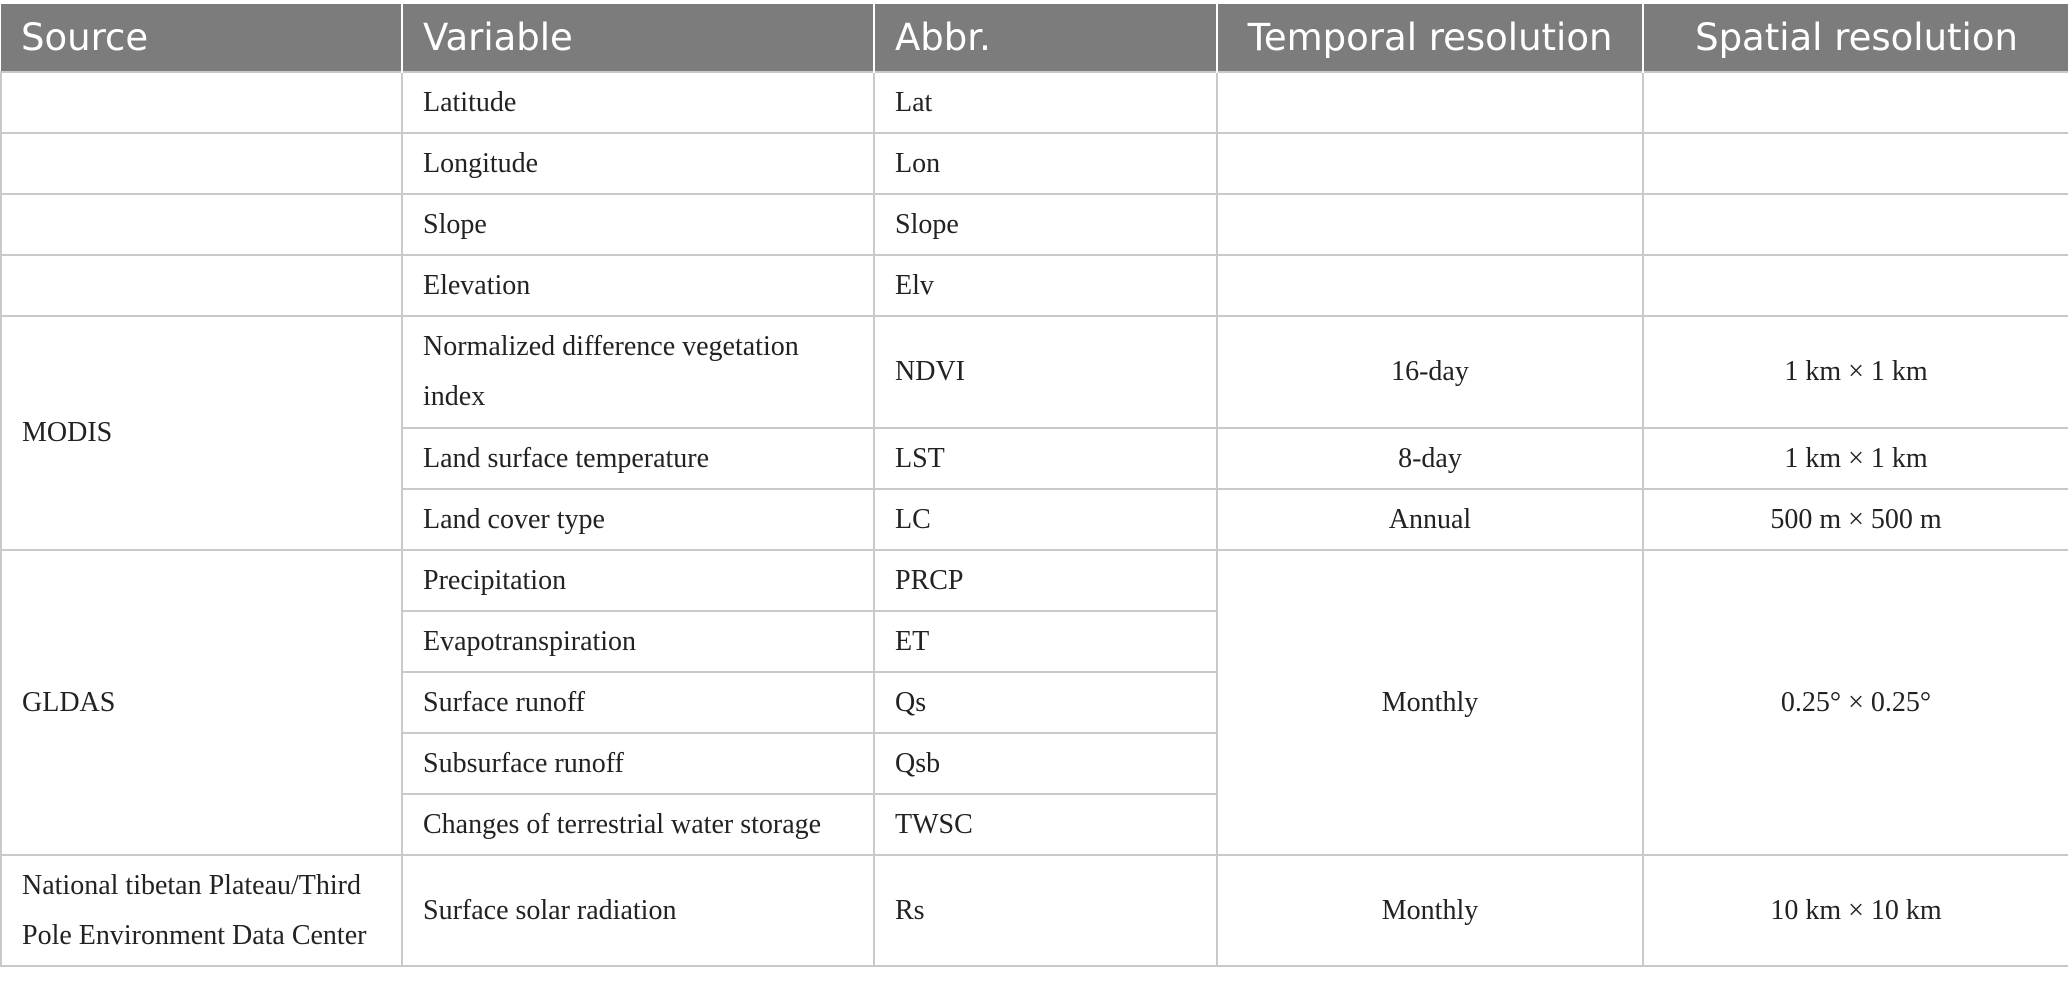 The width and height of the screenshot is (2068, 989). What do you see at coordinates (1045, 224) in the screenshot?
I see `cell-abbr: Slope` at bounding box center [1045, 224].